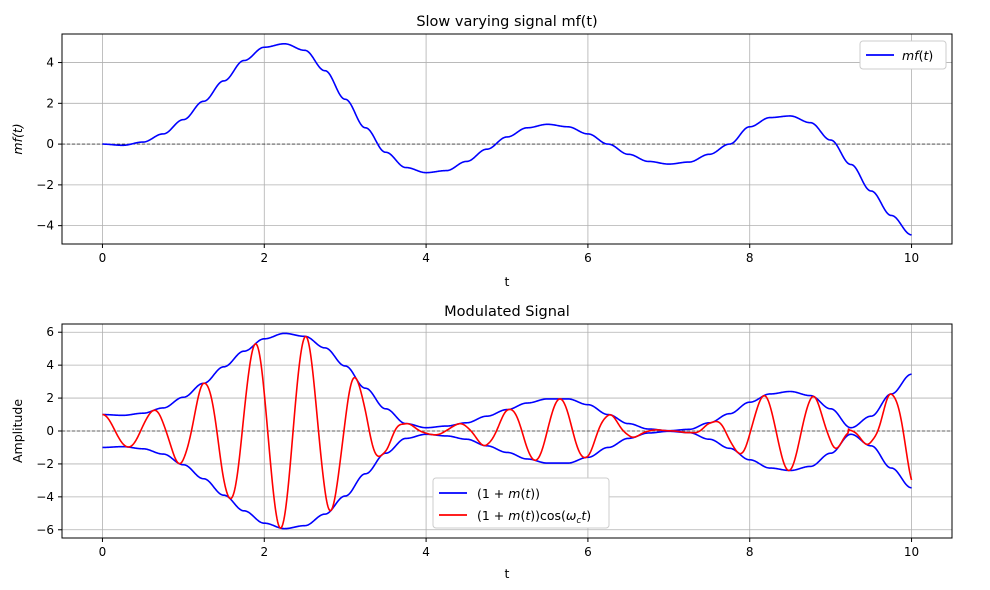 The height and width of the screenshot is (590, 990). What do you see at coordinates (917, 55) in the screenshot?
I see `legend-label-mf: mf(t)` at bounding box center [917, 55].